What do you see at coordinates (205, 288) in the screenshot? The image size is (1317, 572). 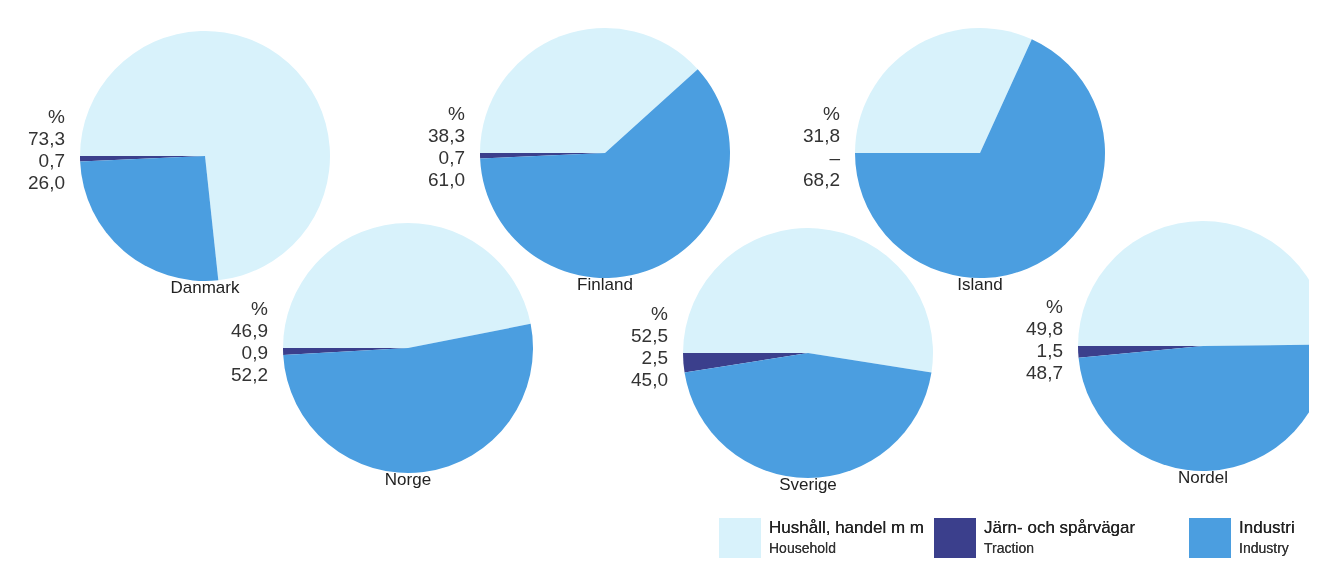 I see `text: Danmark` at bounding box center [205, 288].